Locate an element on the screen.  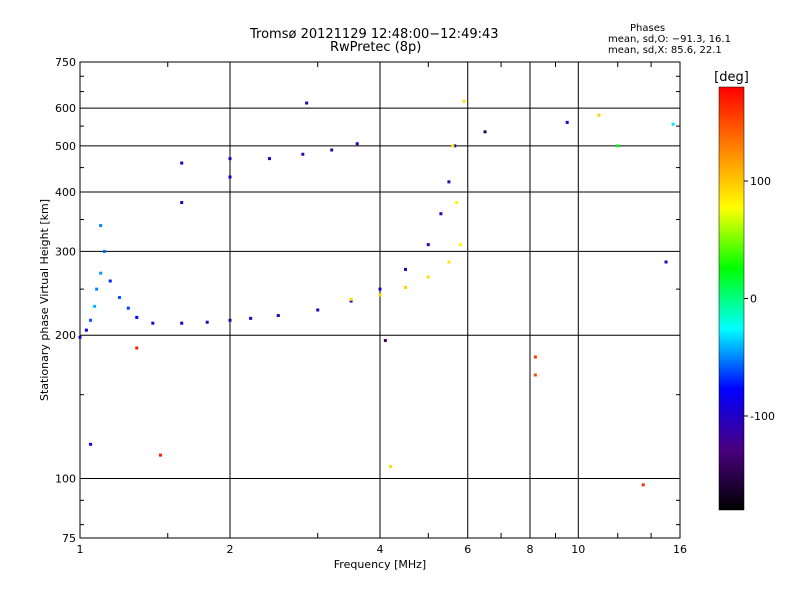
chart-title: Tromsø 20121129 12:48:00−12:49:43 is located at coordinates (374, 34).